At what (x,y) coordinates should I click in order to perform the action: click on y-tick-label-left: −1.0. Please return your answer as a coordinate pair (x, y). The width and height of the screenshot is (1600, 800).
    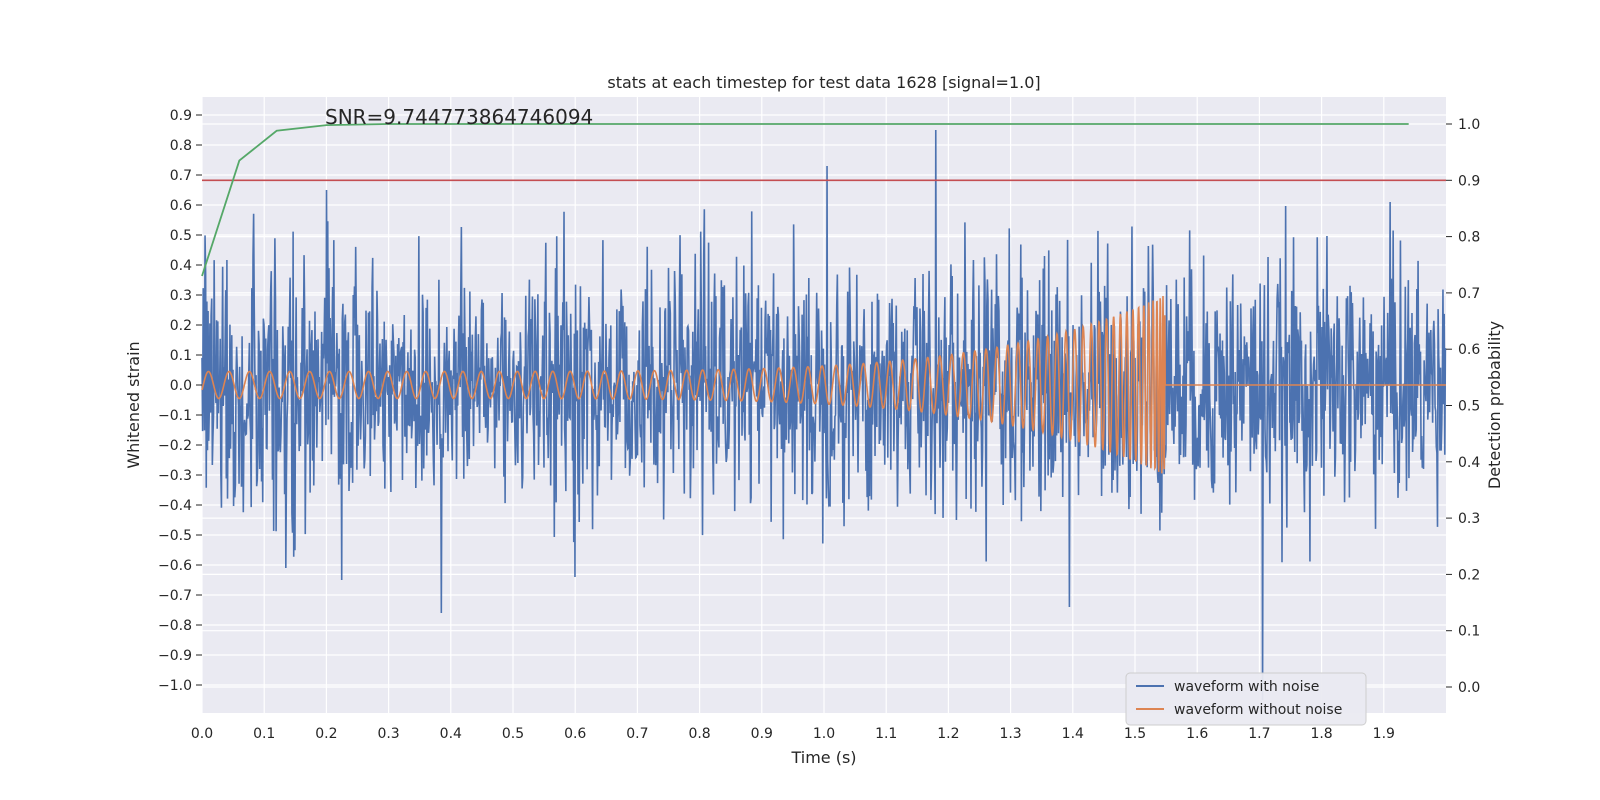
    Looking at the image, I should click on (175, 686).